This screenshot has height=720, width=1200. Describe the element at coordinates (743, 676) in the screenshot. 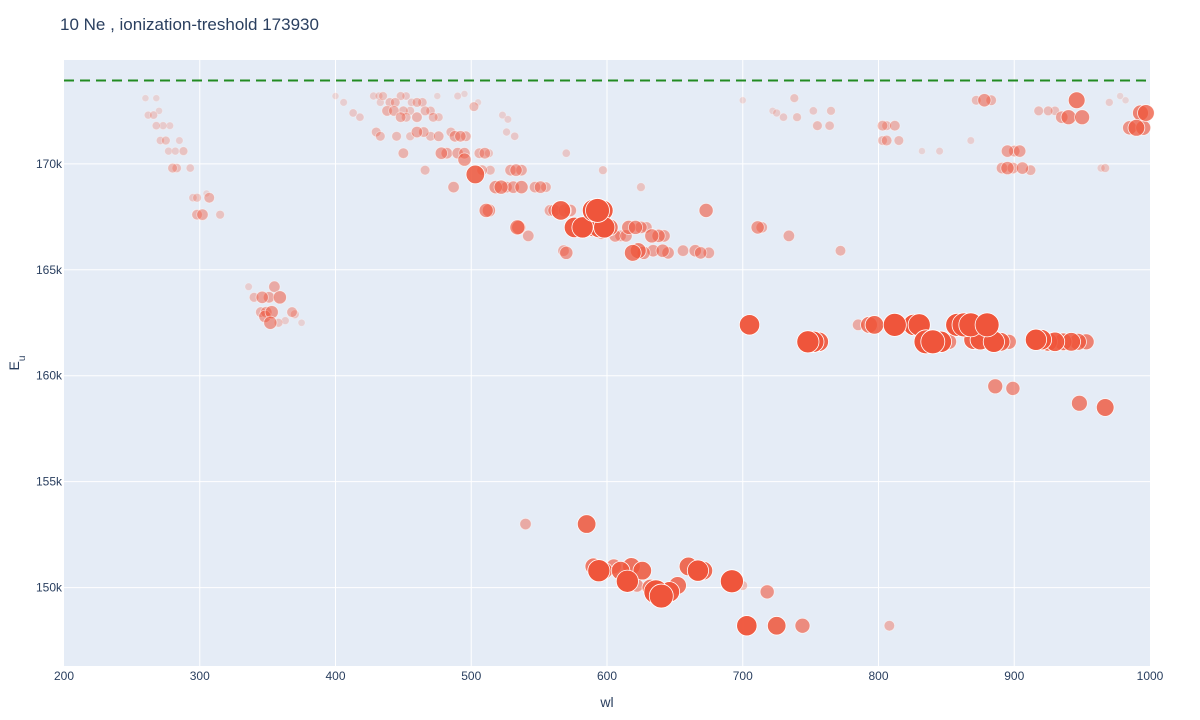

I see `x-tick-label: 700` at that location.